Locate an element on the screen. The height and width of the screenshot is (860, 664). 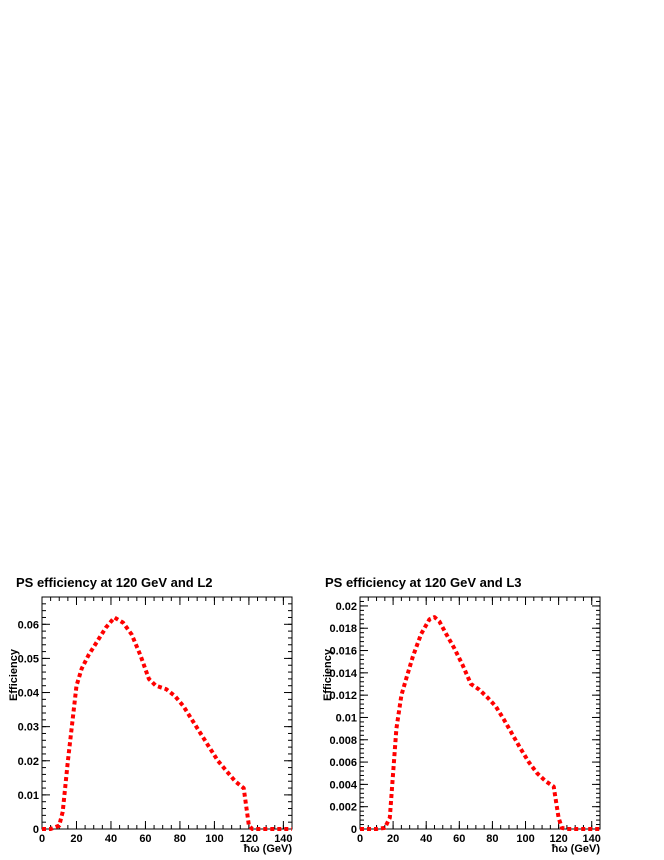
y-tick-label-l2: 0.04 is located at coordinates (29, 694).